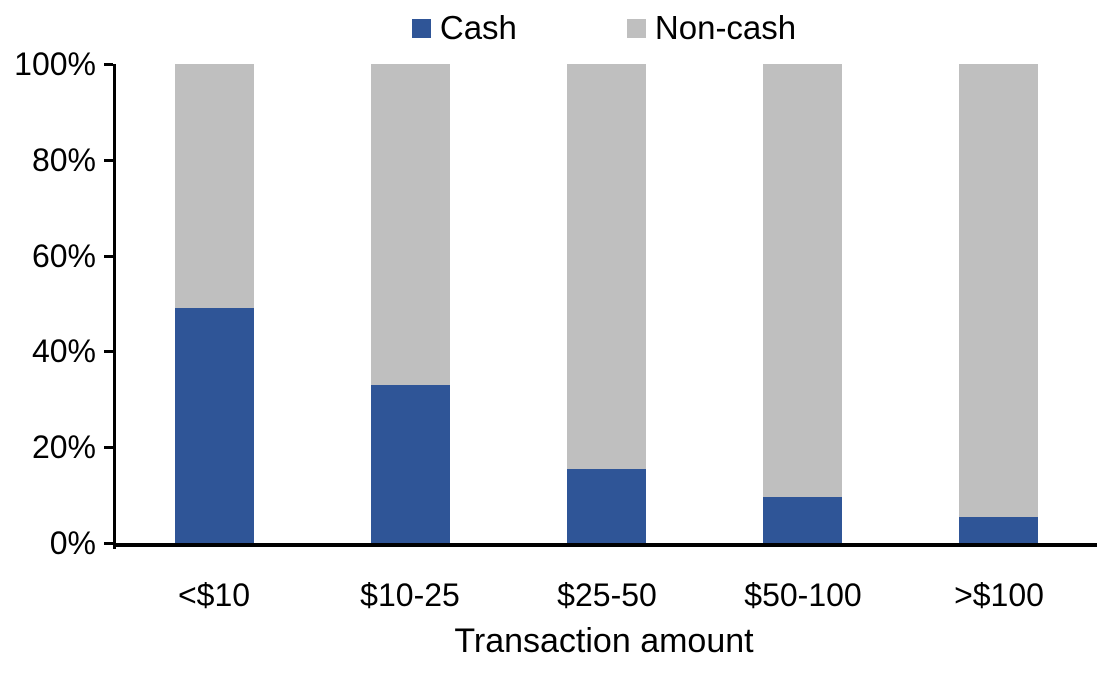  Describe the element at coordinates (114, 306) in the screenshot. I see `y-axis` at that location.